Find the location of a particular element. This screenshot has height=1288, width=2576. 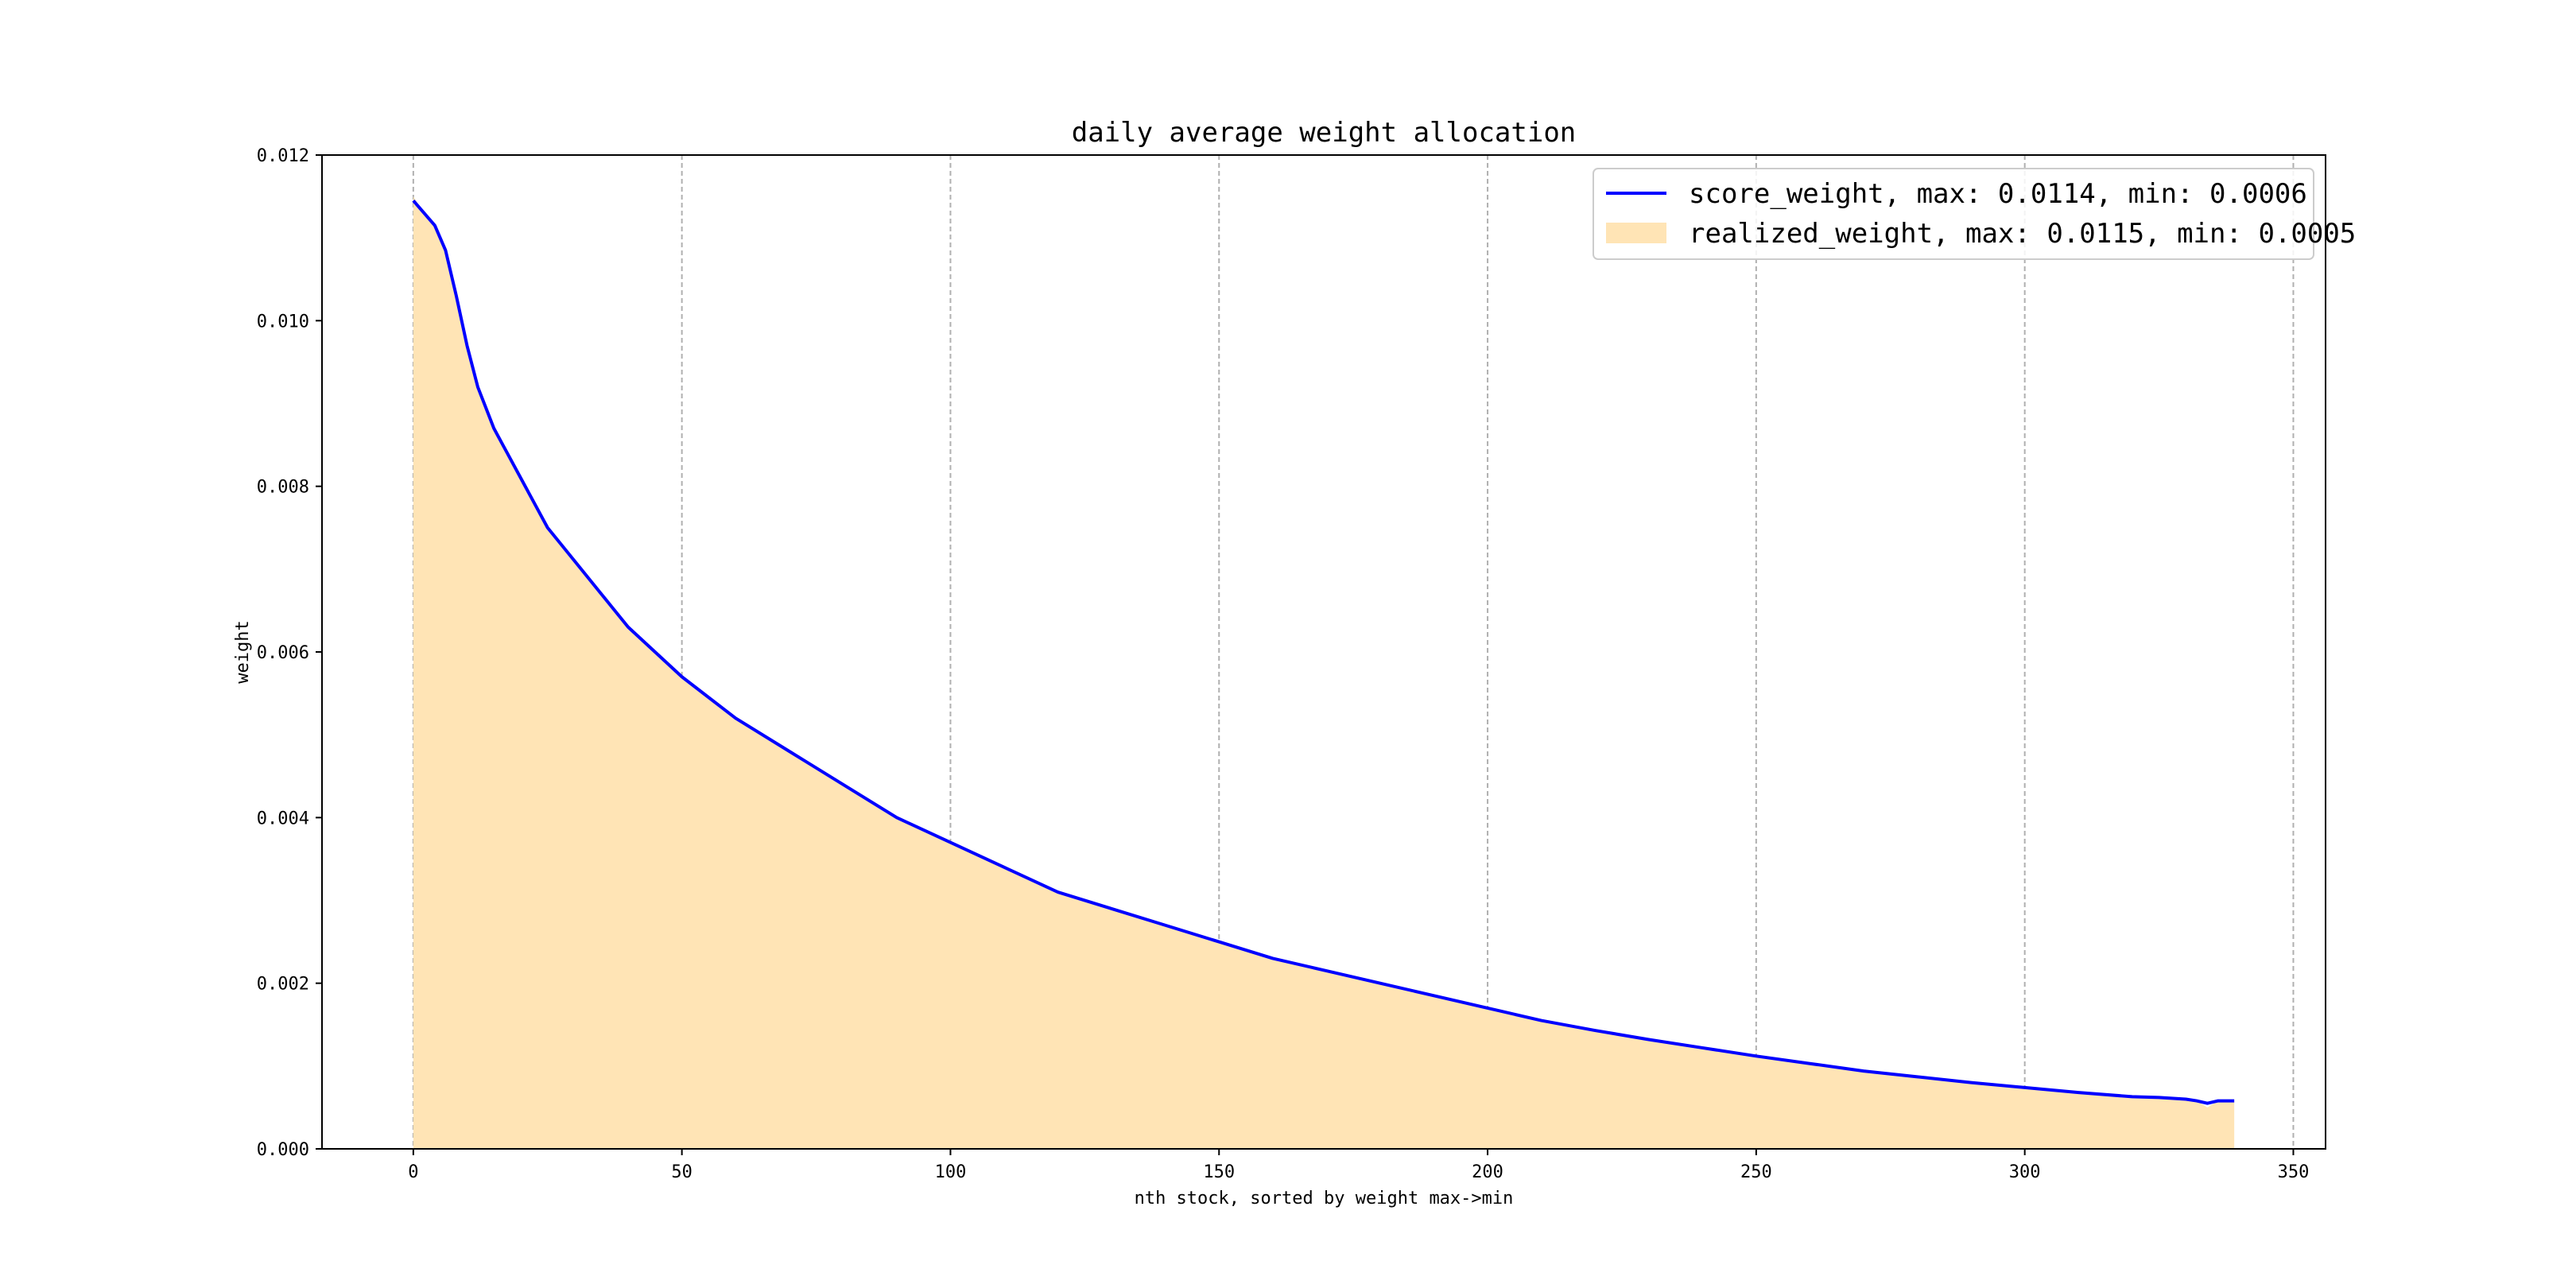

y-tick-label: 0.002 is located at coordinates (283, 985).